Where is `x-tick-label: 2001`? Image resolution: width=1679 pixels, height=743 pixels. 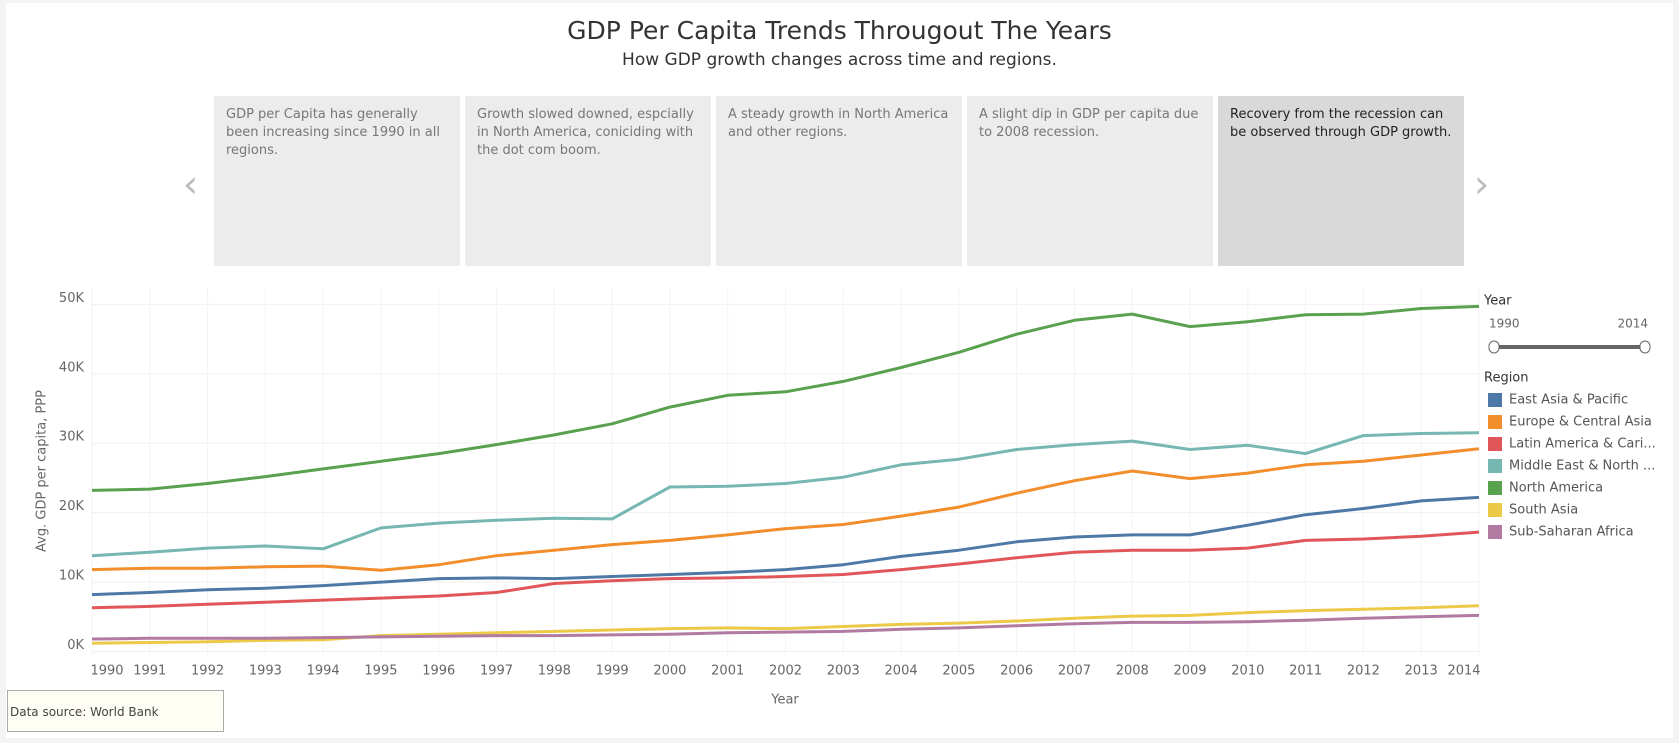
x-tick-label: 2001 is located at coordinates (727, 671).